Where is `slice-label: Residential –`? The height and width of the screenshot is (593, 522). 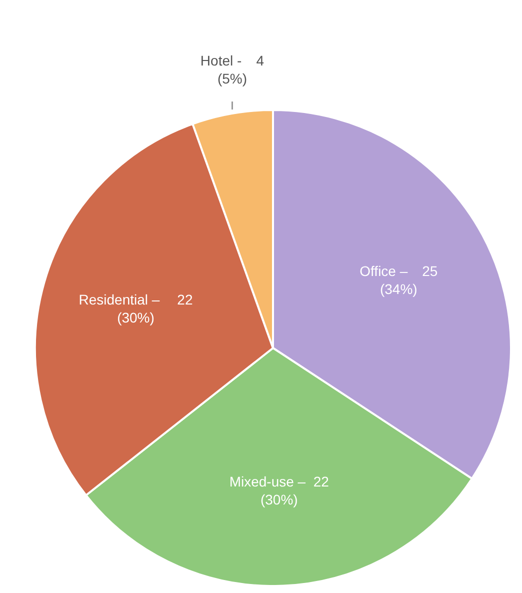 slice-label: Residential – is located at coordinates (119, 300).